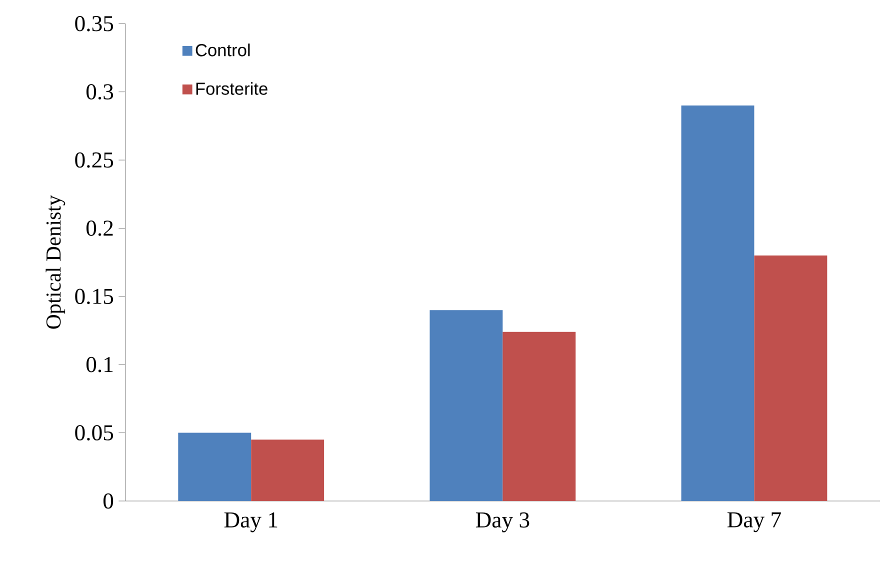  Describe the element at coordinates (108, 501) in the screenshot. I see `y-tick-label: 0` at that location.